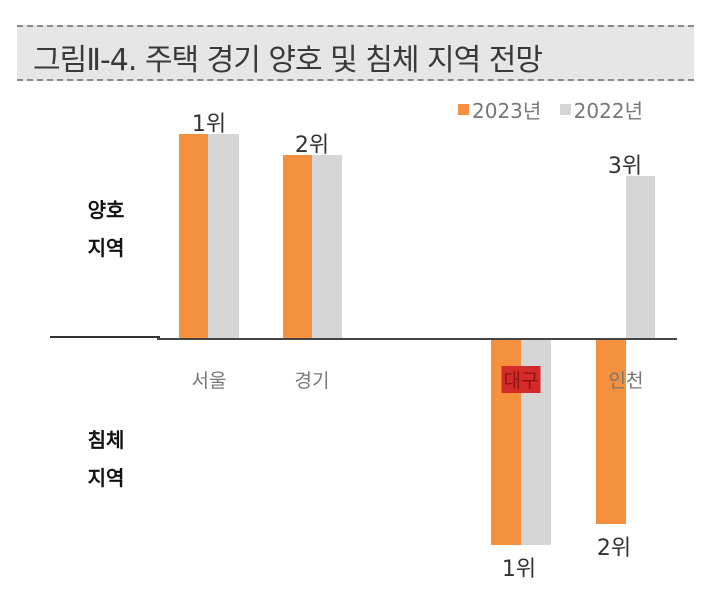 This screenshot has height=592, width=710. I want to click on chart-title: 그림Ⅱ-4. 주택 경기 양호 및 침체 지역 전망, so click(288, 60).